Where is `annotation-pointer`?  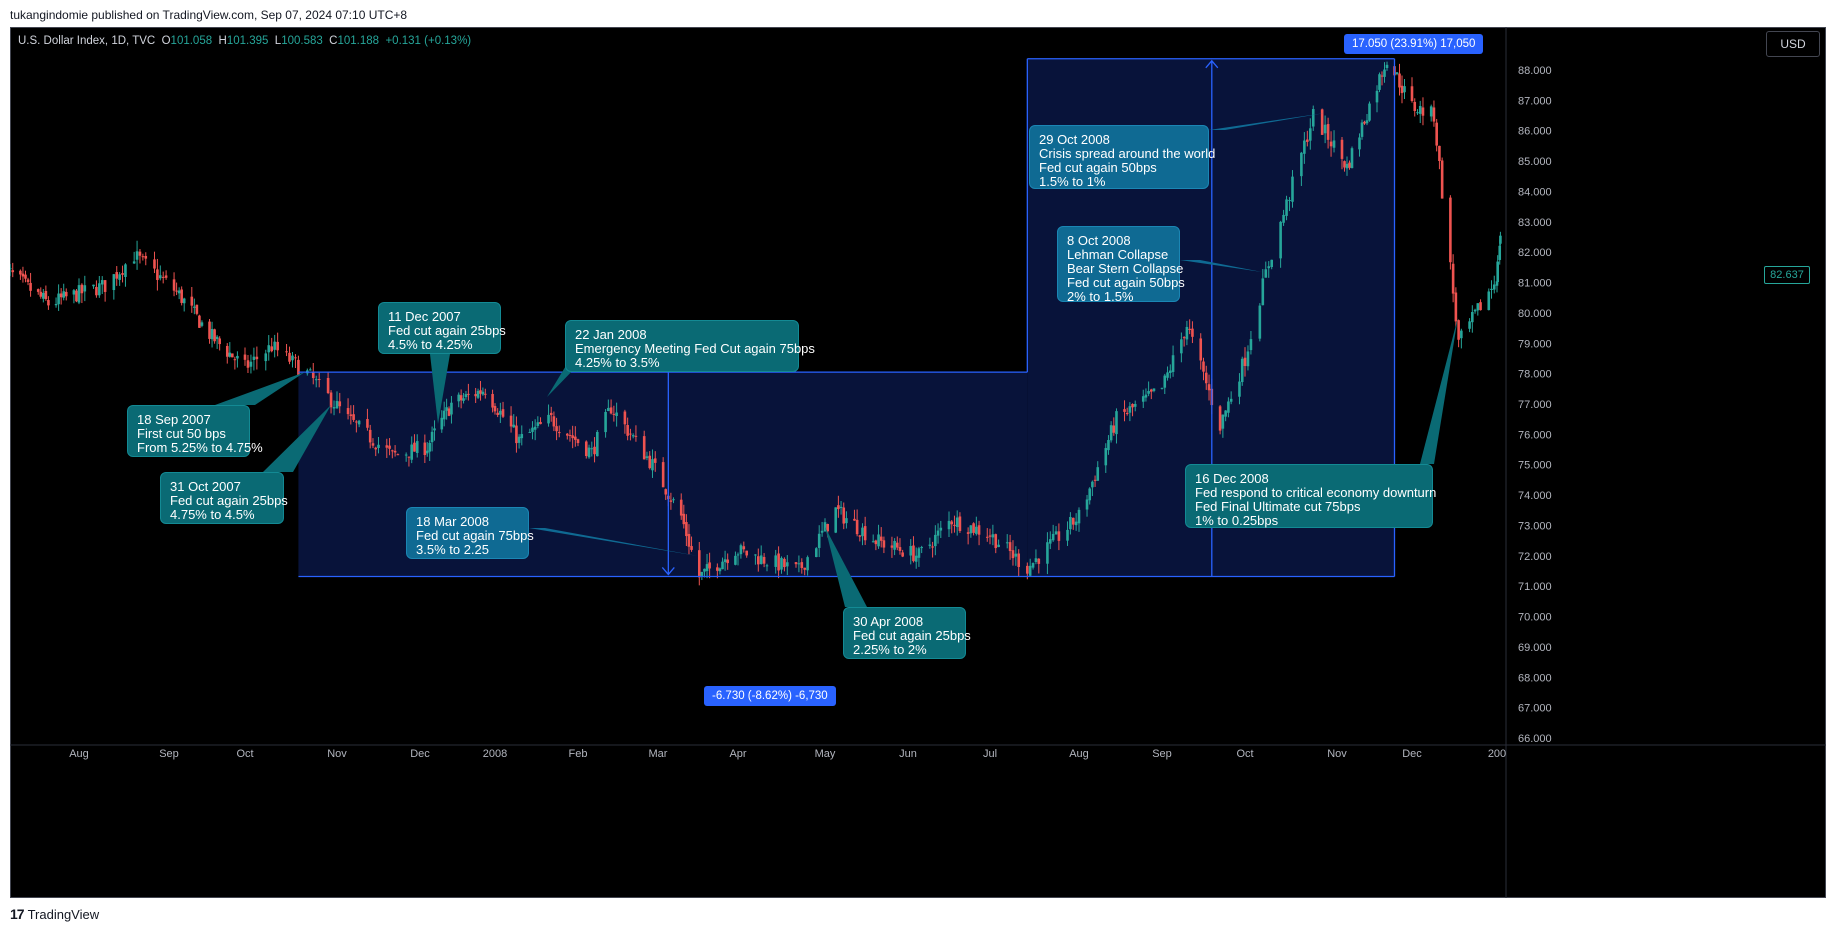
annotation-pointer is located at coordinates (846, 567).